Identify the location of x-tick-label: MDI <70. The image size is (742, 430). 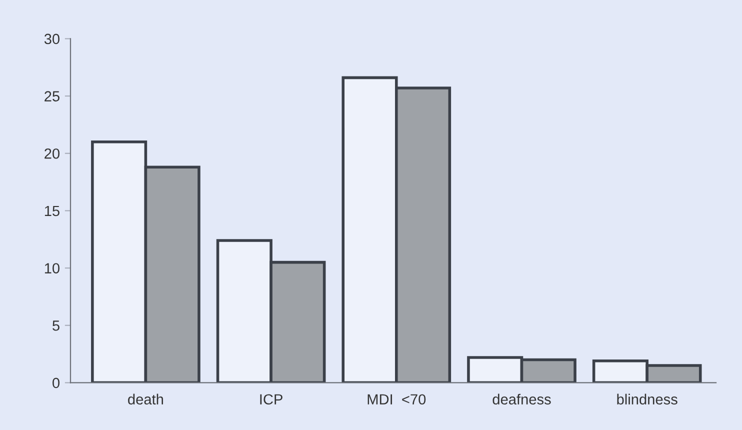
(397, 399).